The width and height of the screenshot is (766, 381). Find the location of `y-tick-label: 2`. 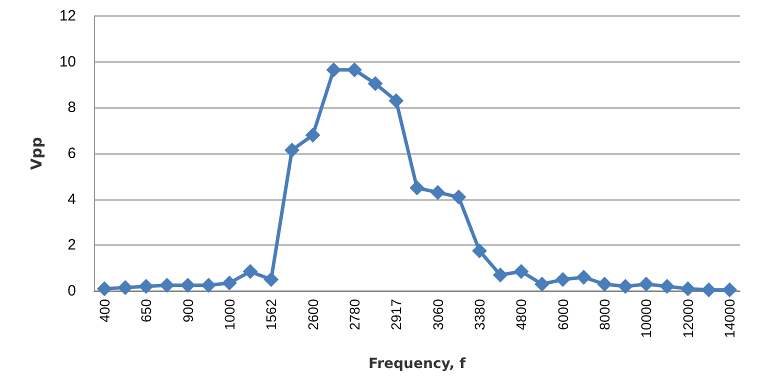

y-tick-label: 2 is located at coordinates (72, 245).